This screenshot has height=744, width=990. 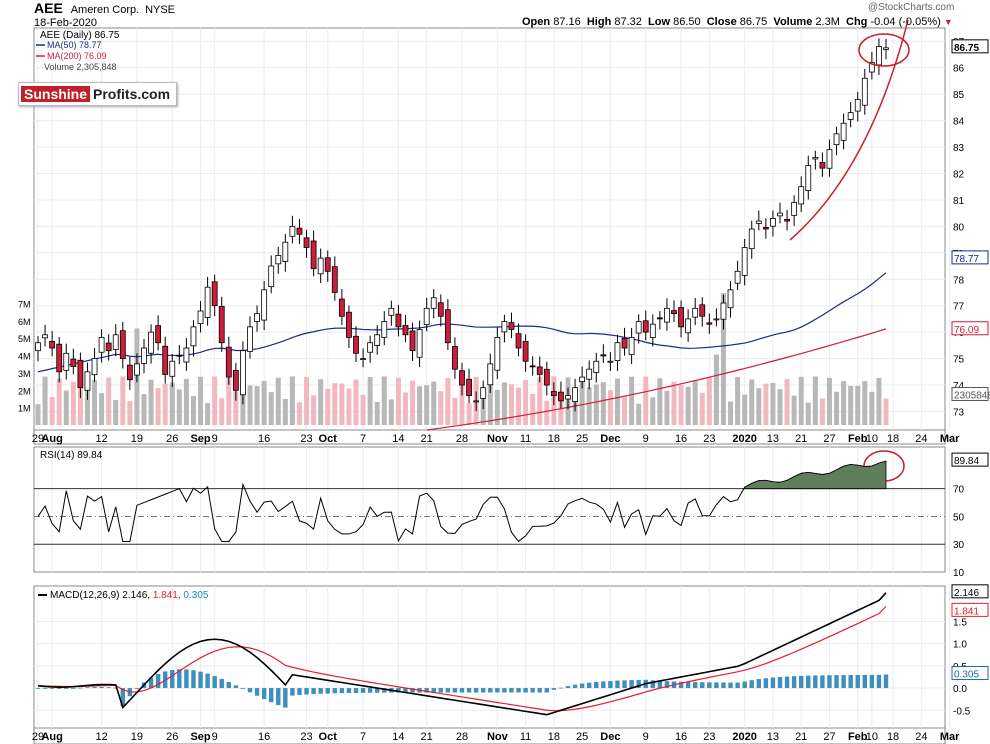 I want to click on ma50-right-label-box, so click(x=970, y=257).